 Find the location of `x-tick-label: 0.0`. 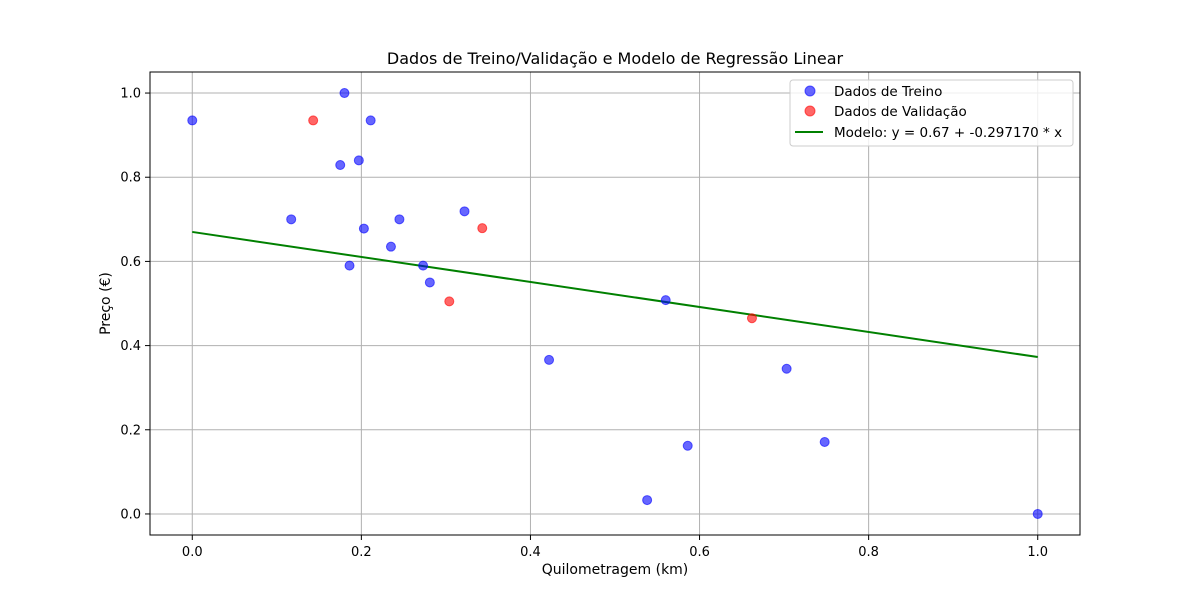

x-tick-label: 0.0 is located at coordinates (192, 552).